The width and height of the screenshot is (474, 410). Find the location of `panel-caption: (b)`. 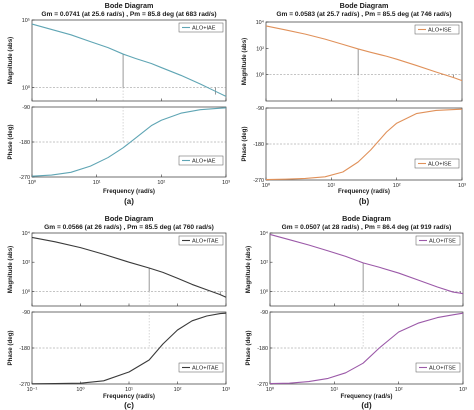

panel-caption: (b) is located at coordinates (364, 201).